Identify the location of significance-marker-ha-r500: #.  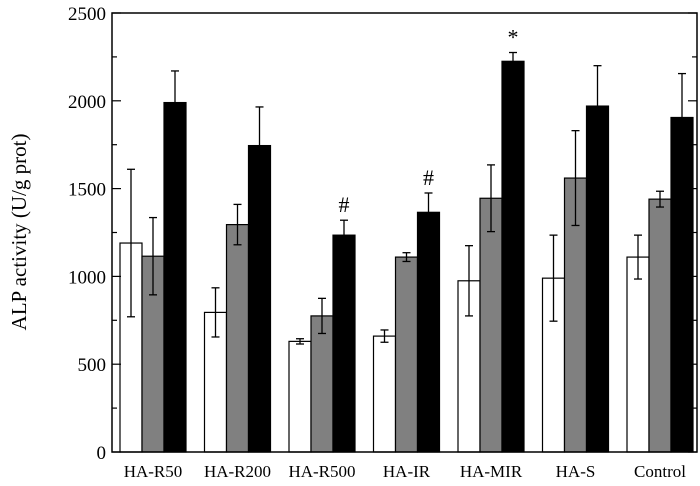
(344, 204).